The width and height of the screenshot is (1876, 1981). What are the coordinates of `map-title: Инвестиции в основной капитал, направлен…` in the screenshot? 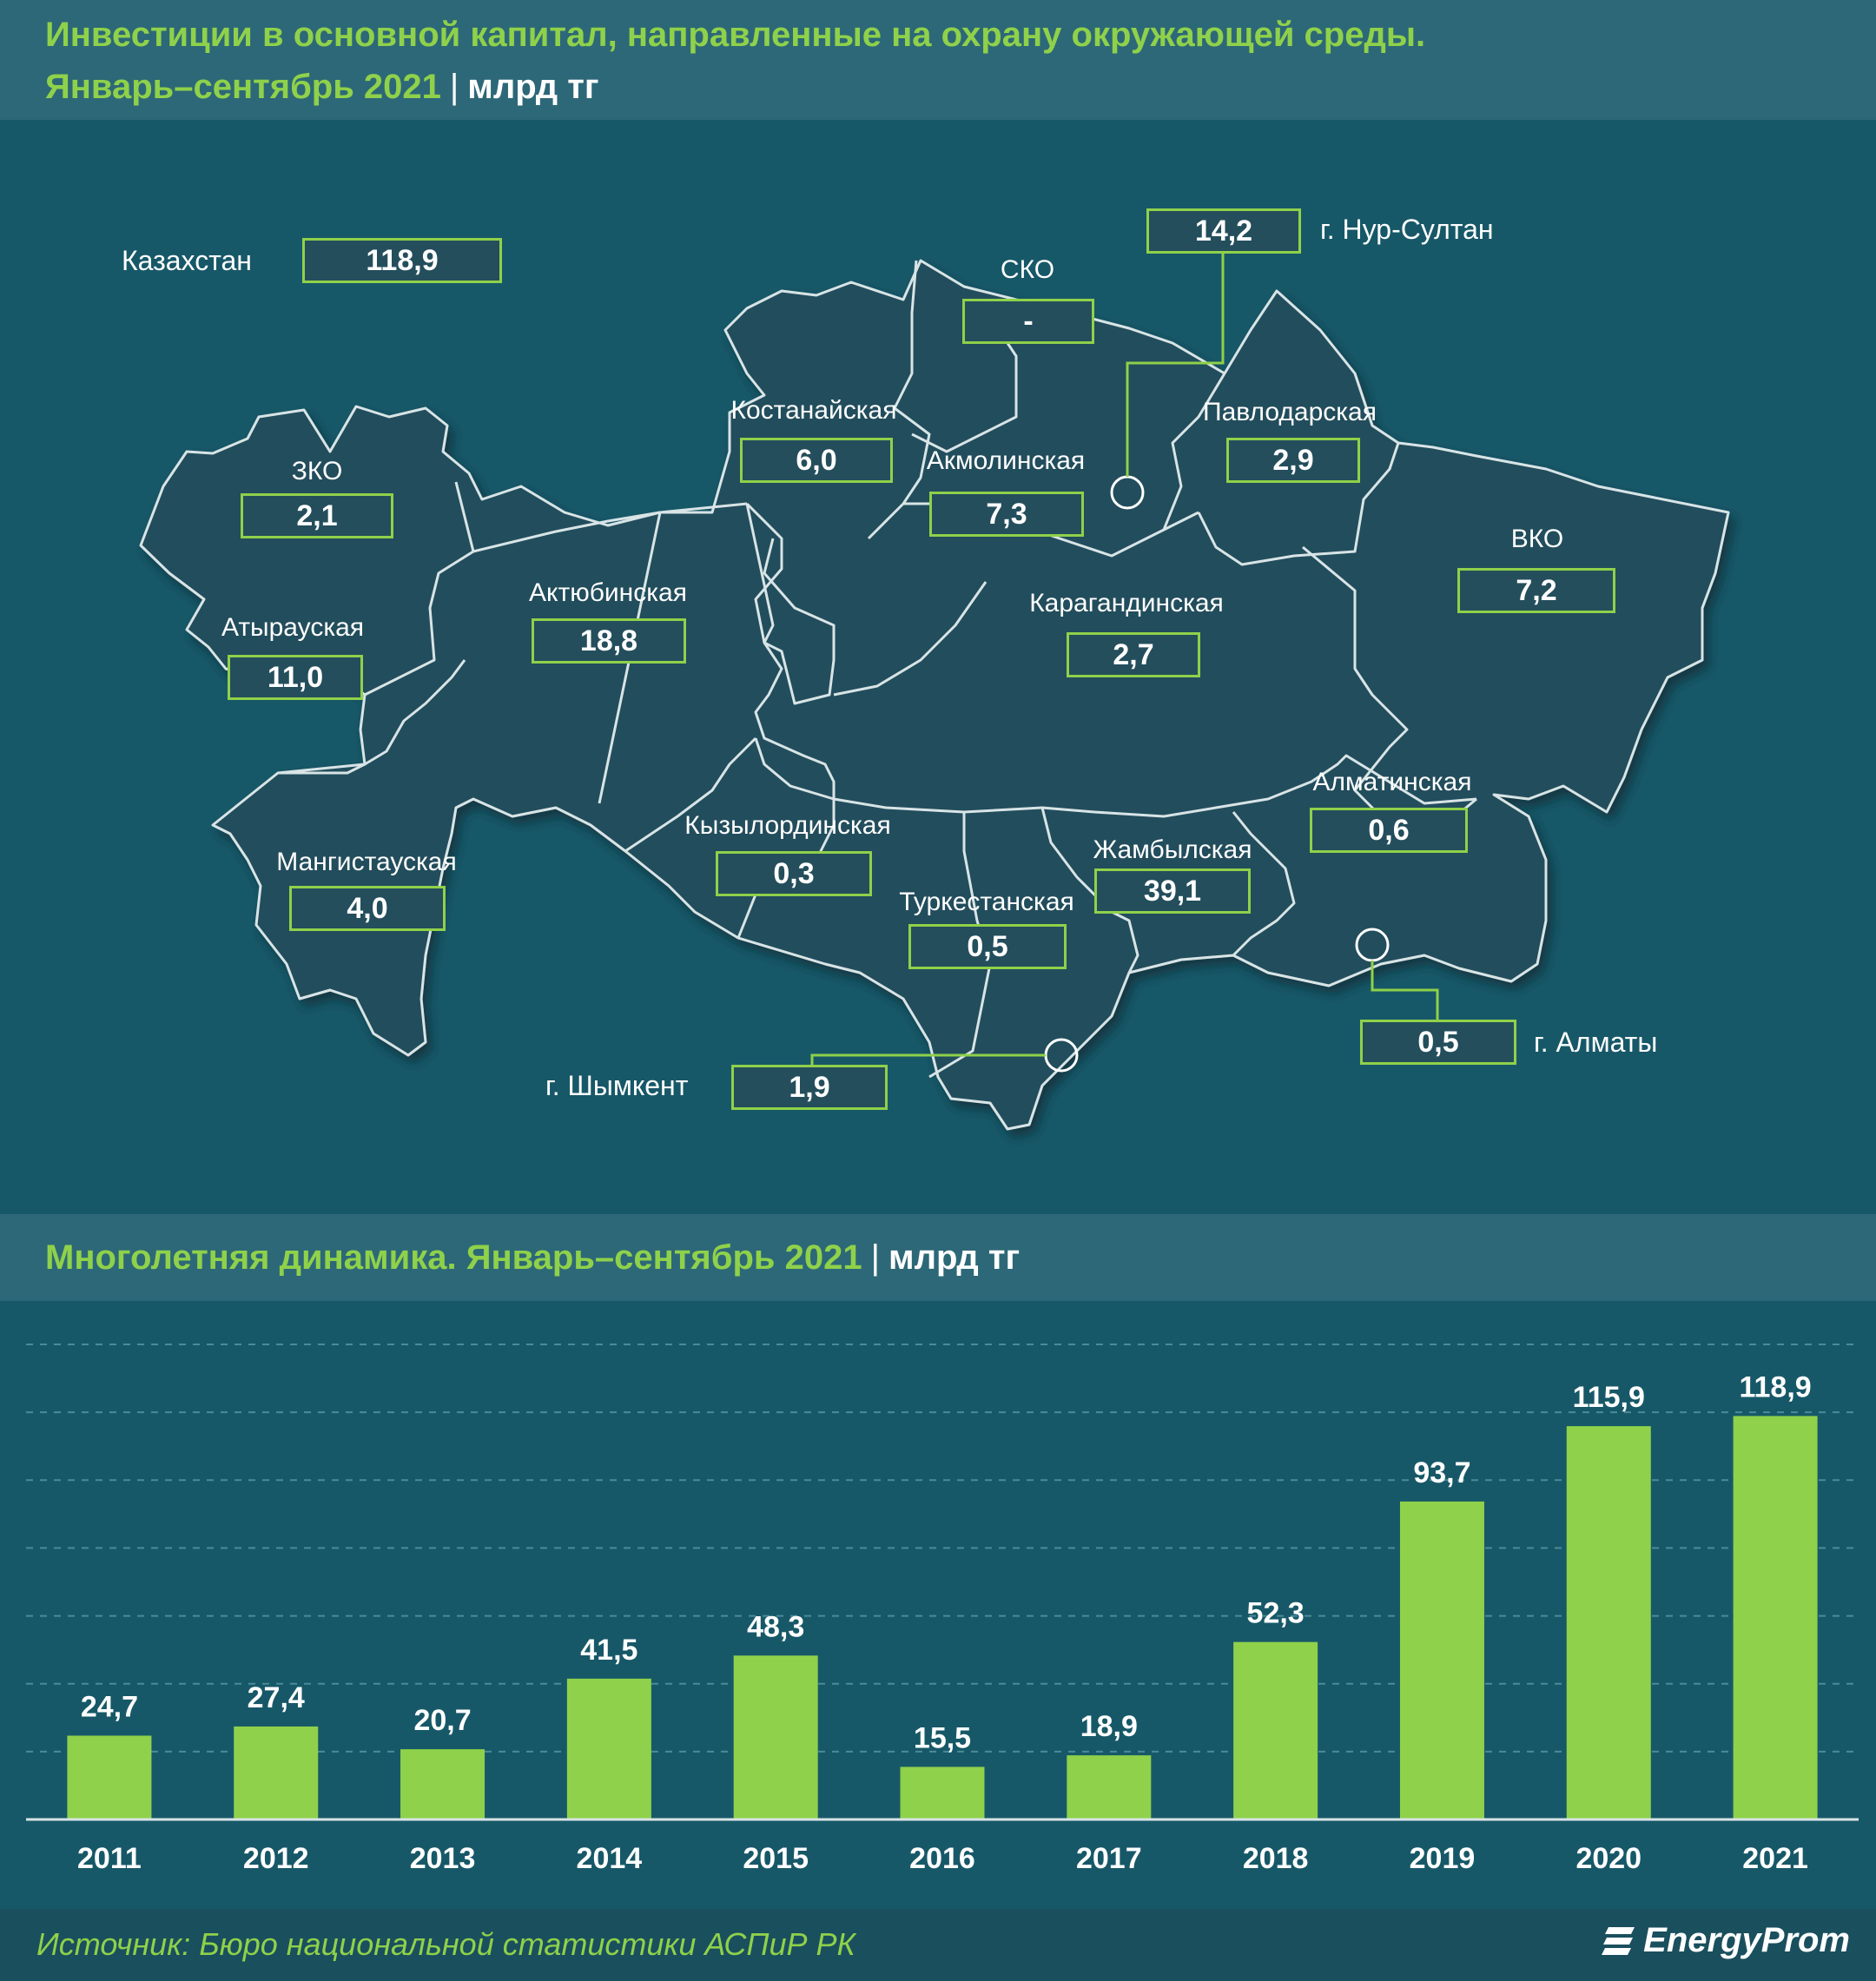 It's located at (735, 35).